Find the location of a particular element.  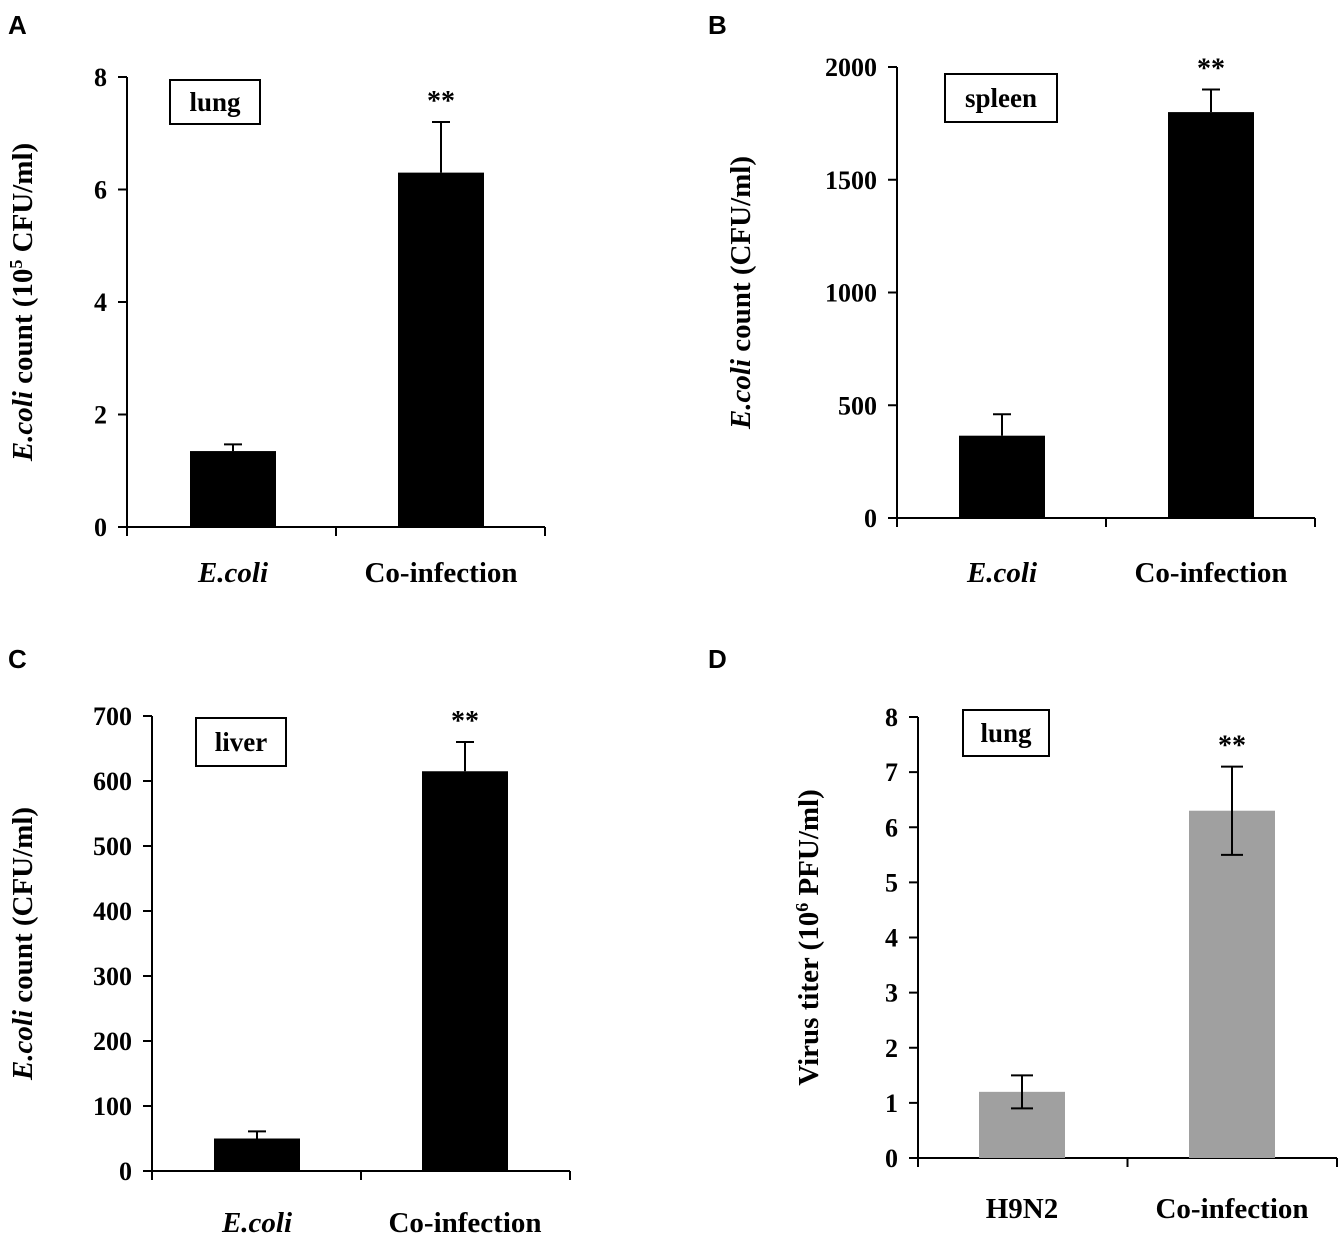

organ-label: liver is located at coordinates (241, 742).